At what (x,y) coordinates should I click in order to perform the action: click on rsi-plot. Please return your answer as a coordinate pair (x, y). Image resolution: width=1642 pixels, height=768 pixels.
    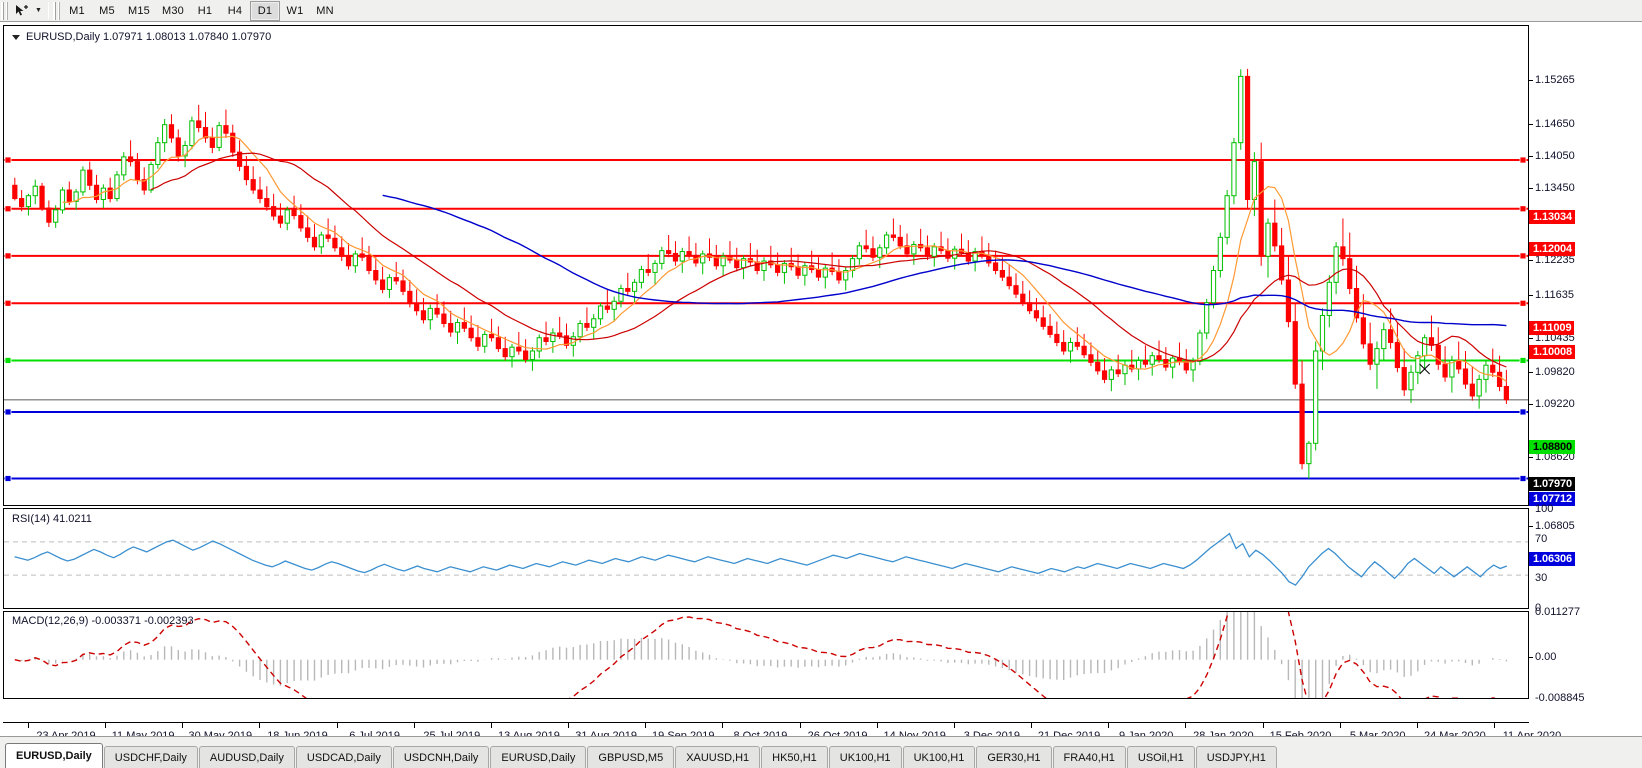
    Looking at the image, I should click on (766, 559).